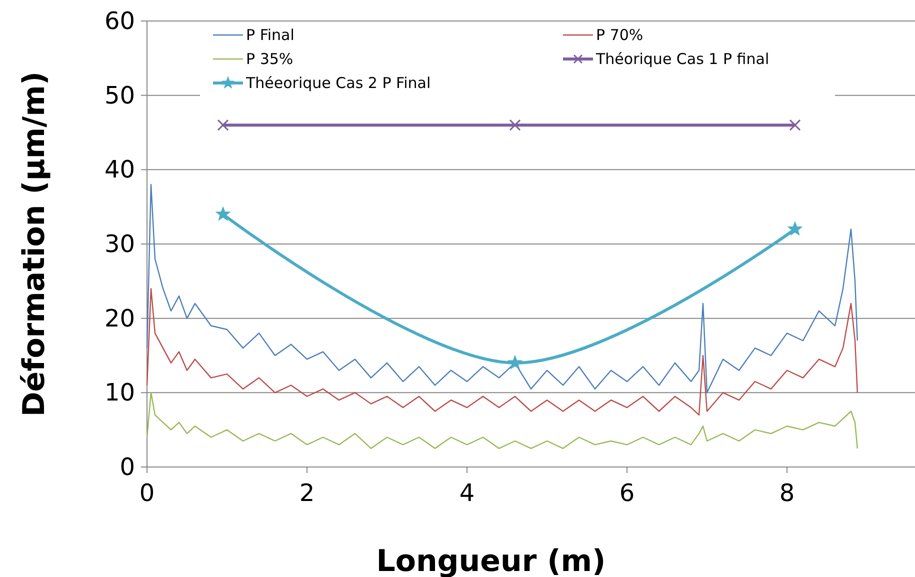 This screenshot has height=577, width=915. What do you see at coordinates (119, 170) in the screenshot?
I see `y-tick-label: 40` at bounding box center [119, 170].